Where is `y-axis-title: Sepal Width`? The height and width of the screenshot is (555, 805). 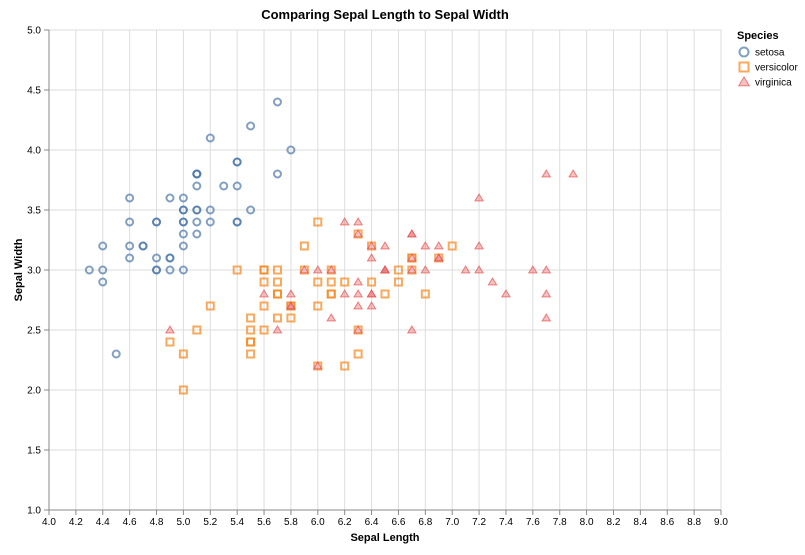 y-axis-title: Sepal Width is located at coordinates (19, 269).